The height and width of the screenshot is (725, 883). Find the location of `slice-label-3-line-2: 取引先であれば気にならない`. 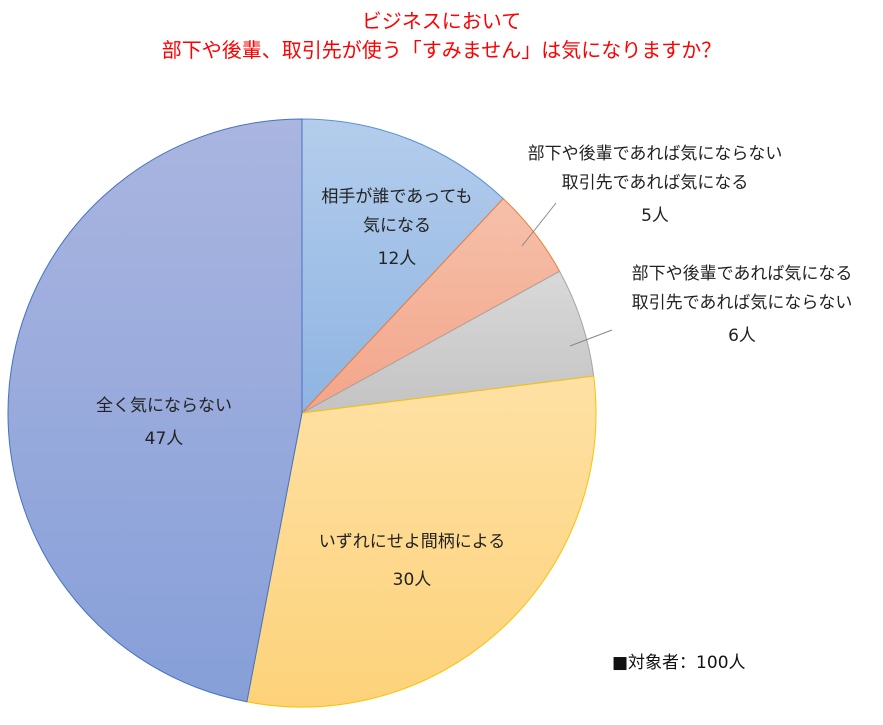

slice-label-3-line-2: 取引先であれば気にならない is located at coordinates (742, 303).